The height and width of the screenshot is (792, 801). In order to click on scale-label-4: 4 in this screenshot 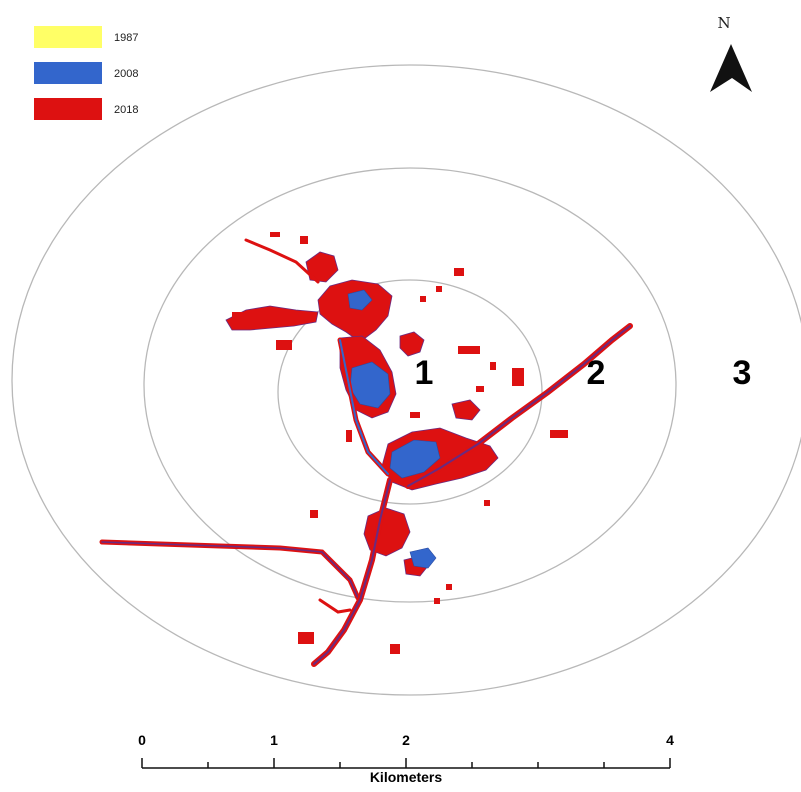, I will do `click(670, 740)`.